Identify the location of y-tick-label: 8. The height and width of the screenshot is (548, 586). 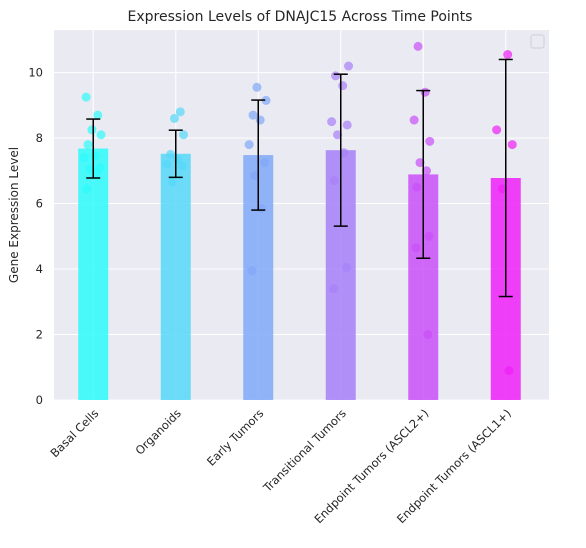
(39, 138).